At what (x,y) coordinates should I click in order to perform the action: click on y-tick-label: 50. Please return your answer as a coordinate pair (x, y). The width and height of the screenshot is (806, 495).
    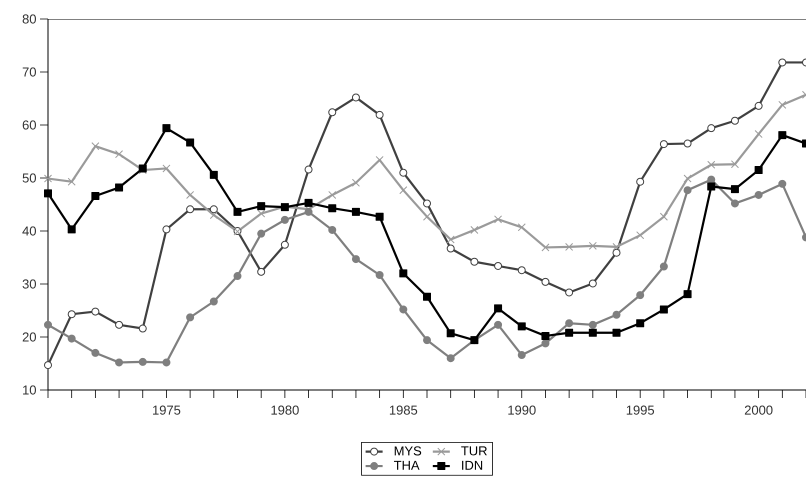
    Looking at the image, I should click on (29, 178).